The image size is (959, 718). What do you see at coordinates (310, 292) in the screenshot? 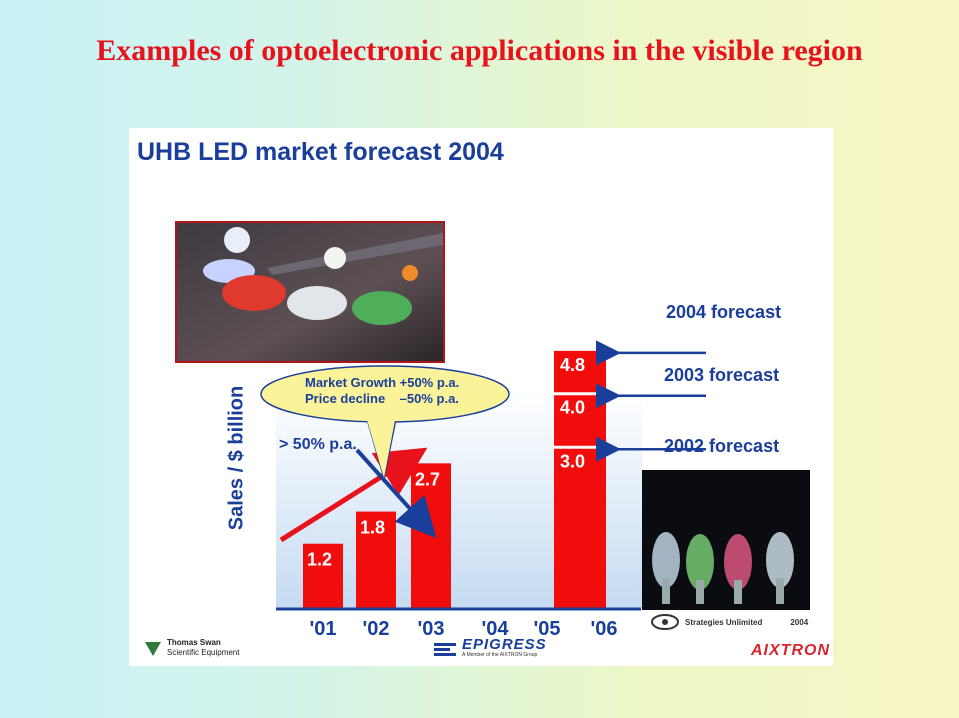
I see `led-lamps-photo` at bounding box center [310, 292].